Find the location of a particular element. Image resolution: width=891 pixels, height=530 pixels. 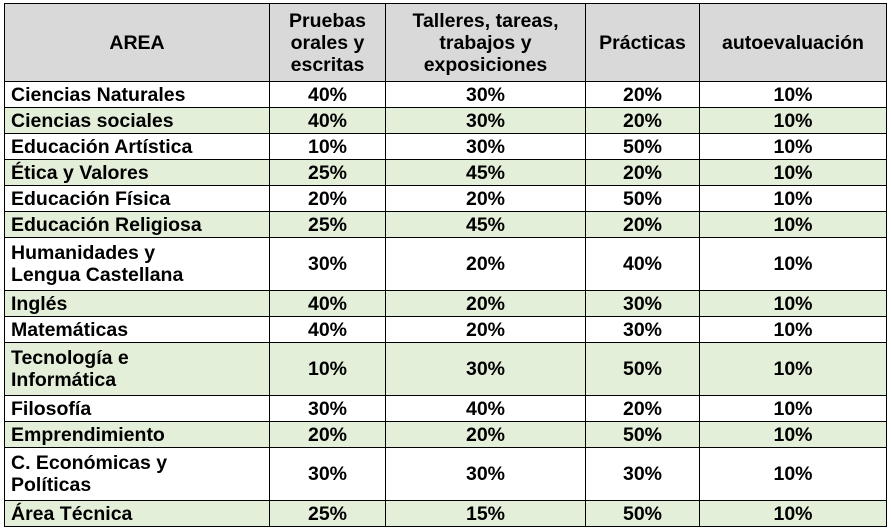

header-talleres-line: trabajos y is located at coordinates (485, 42).